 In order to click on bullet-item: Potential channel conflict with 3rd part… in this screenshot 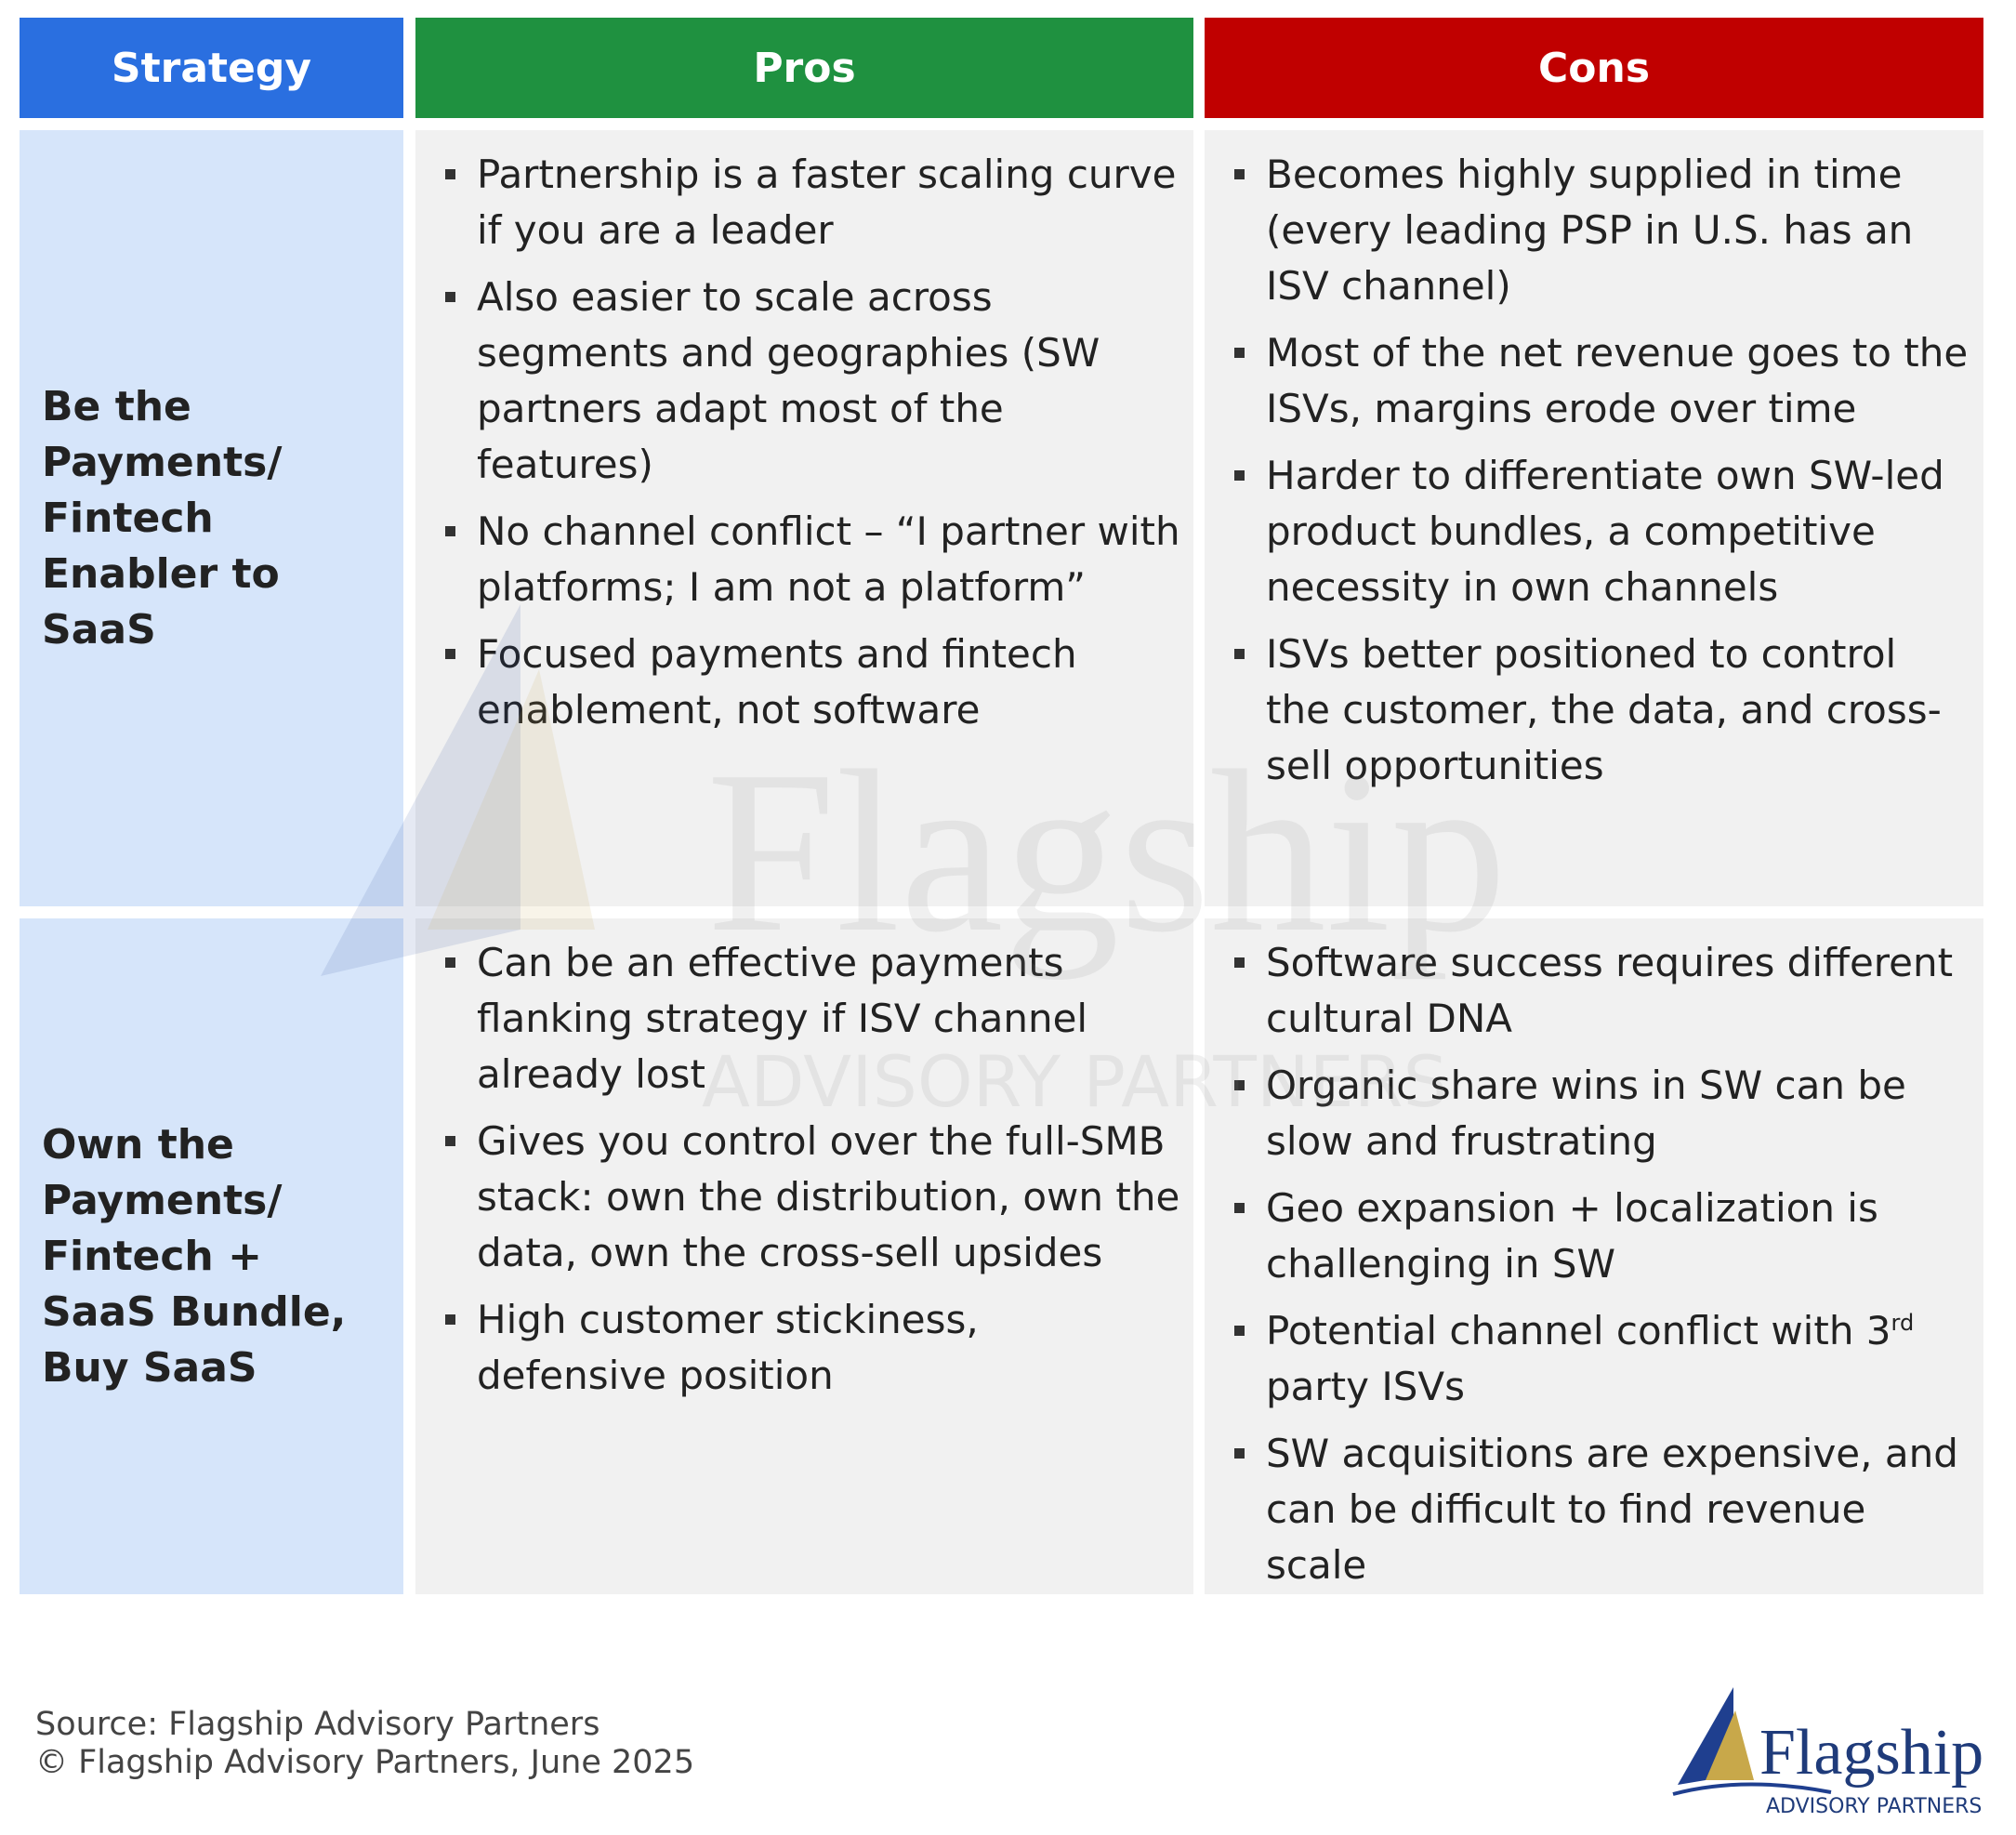, I will do `click(1602, 1359)`.